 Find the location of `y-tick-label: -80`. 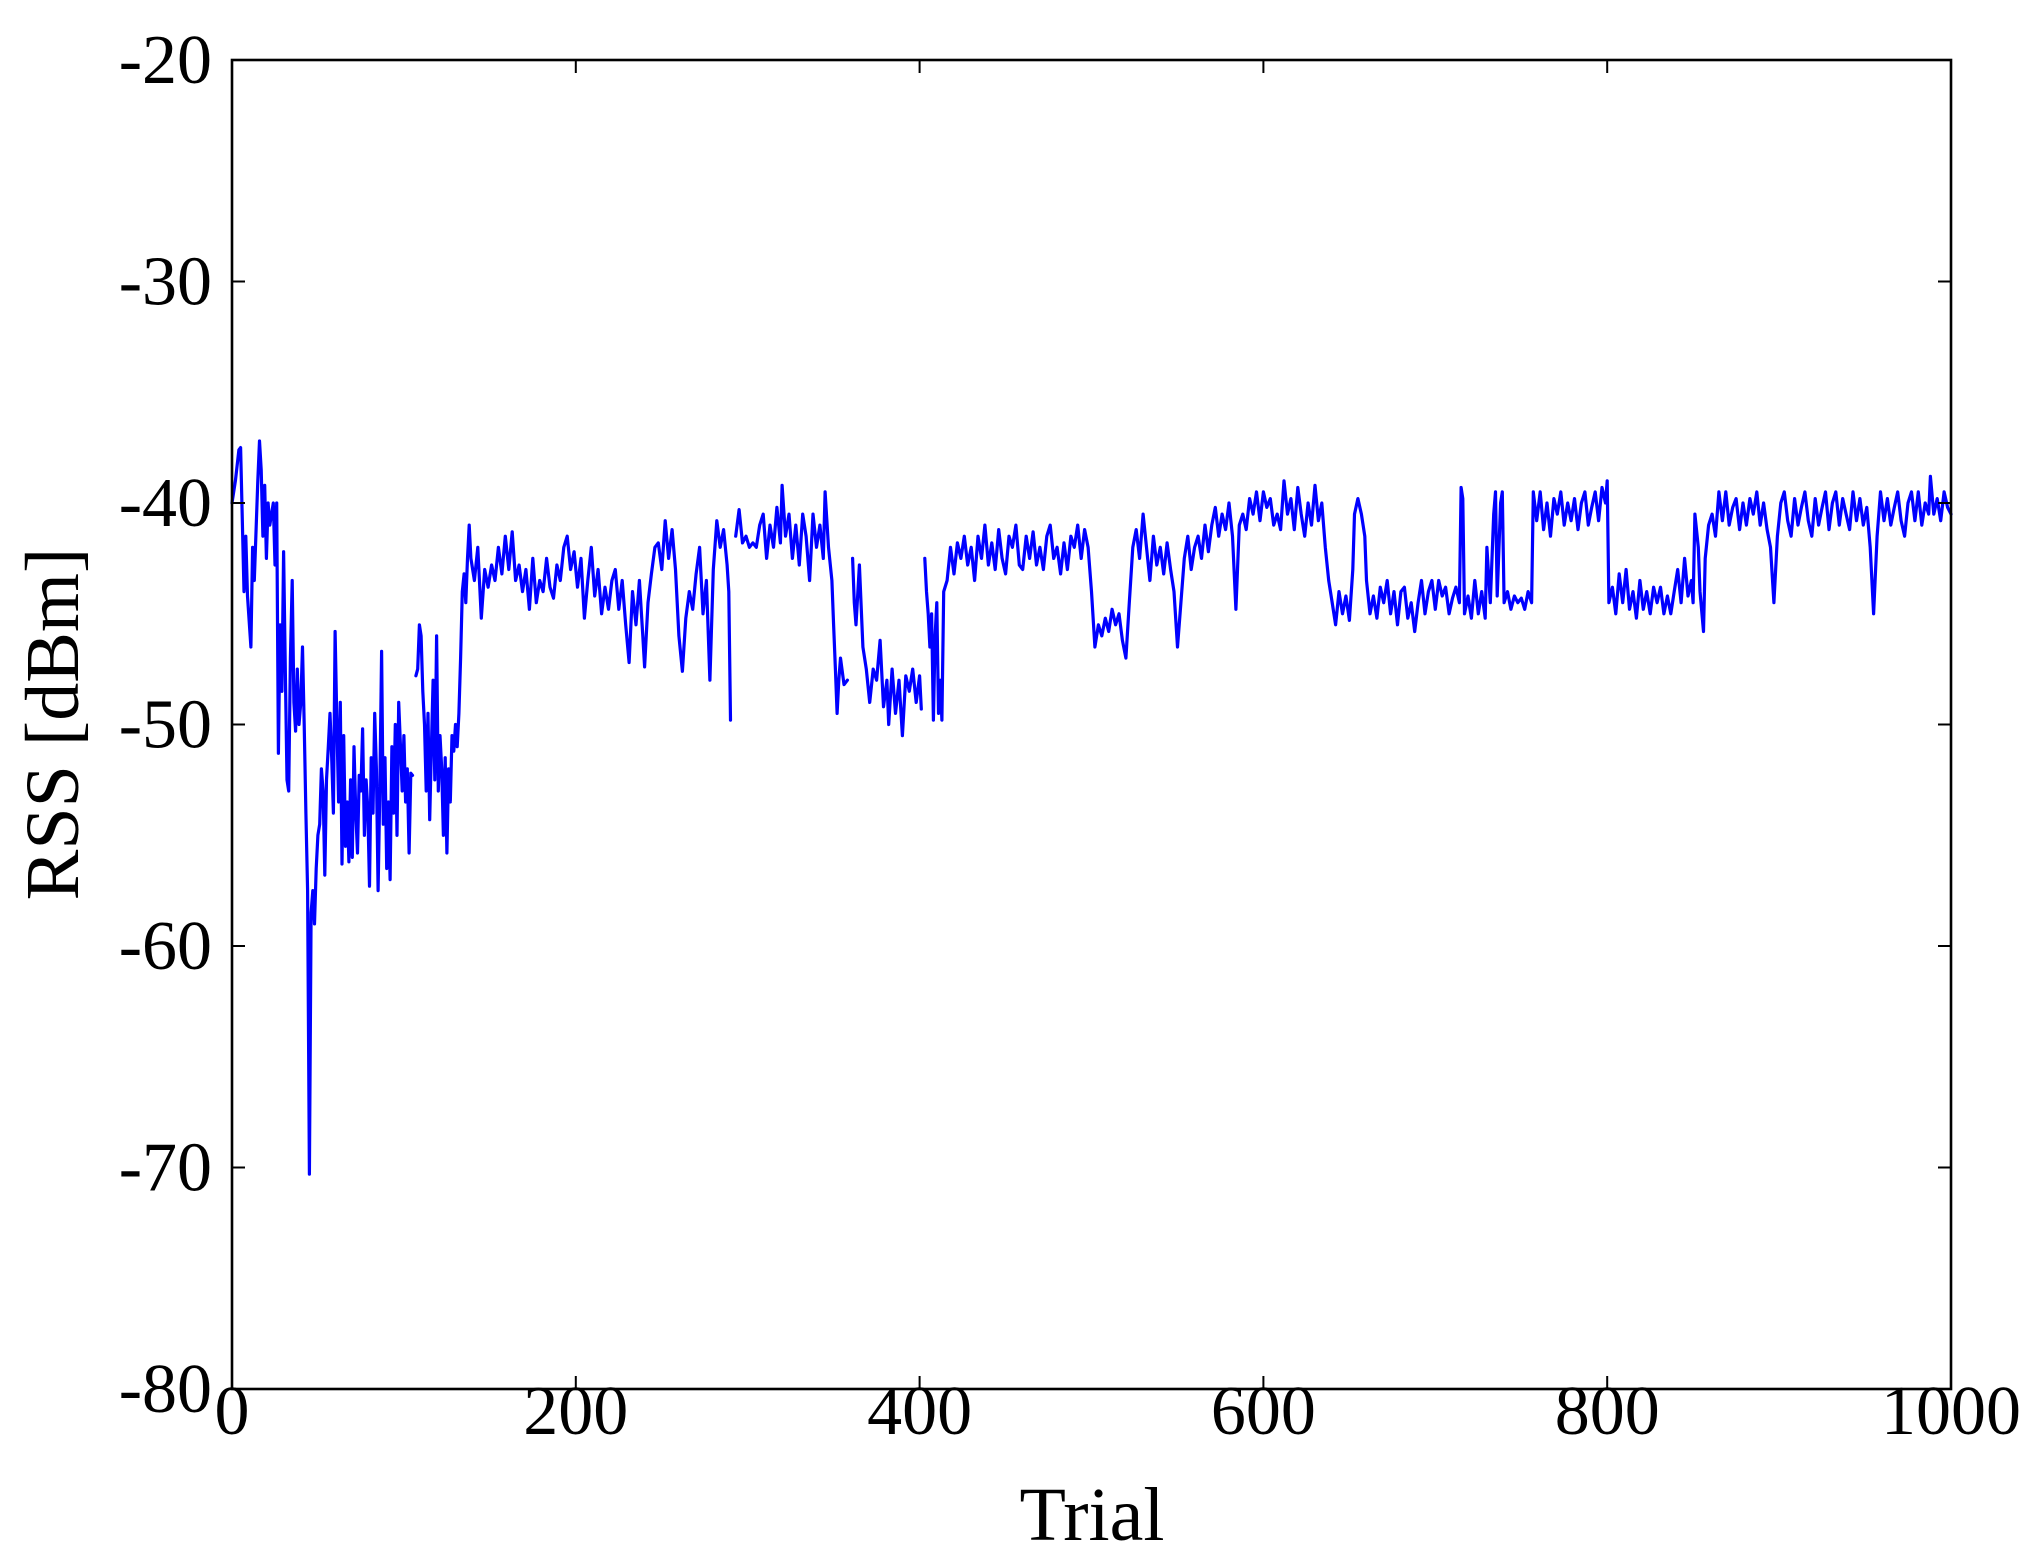

y-tick-label: -80 is located at coordinates (165, 1389).